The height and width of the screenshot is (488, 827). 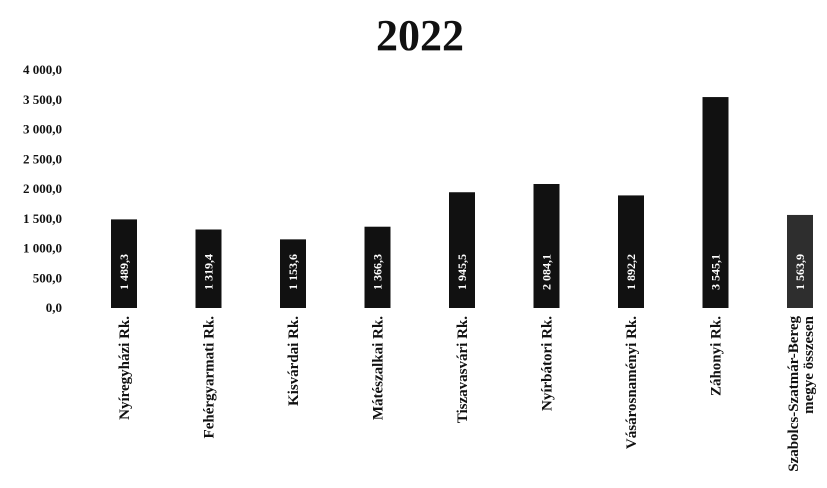 What do you see at coordinates (42, 99) in the screenshot?
I see `y-tick-label: 3 500,0` at bounding box center [42, 99].